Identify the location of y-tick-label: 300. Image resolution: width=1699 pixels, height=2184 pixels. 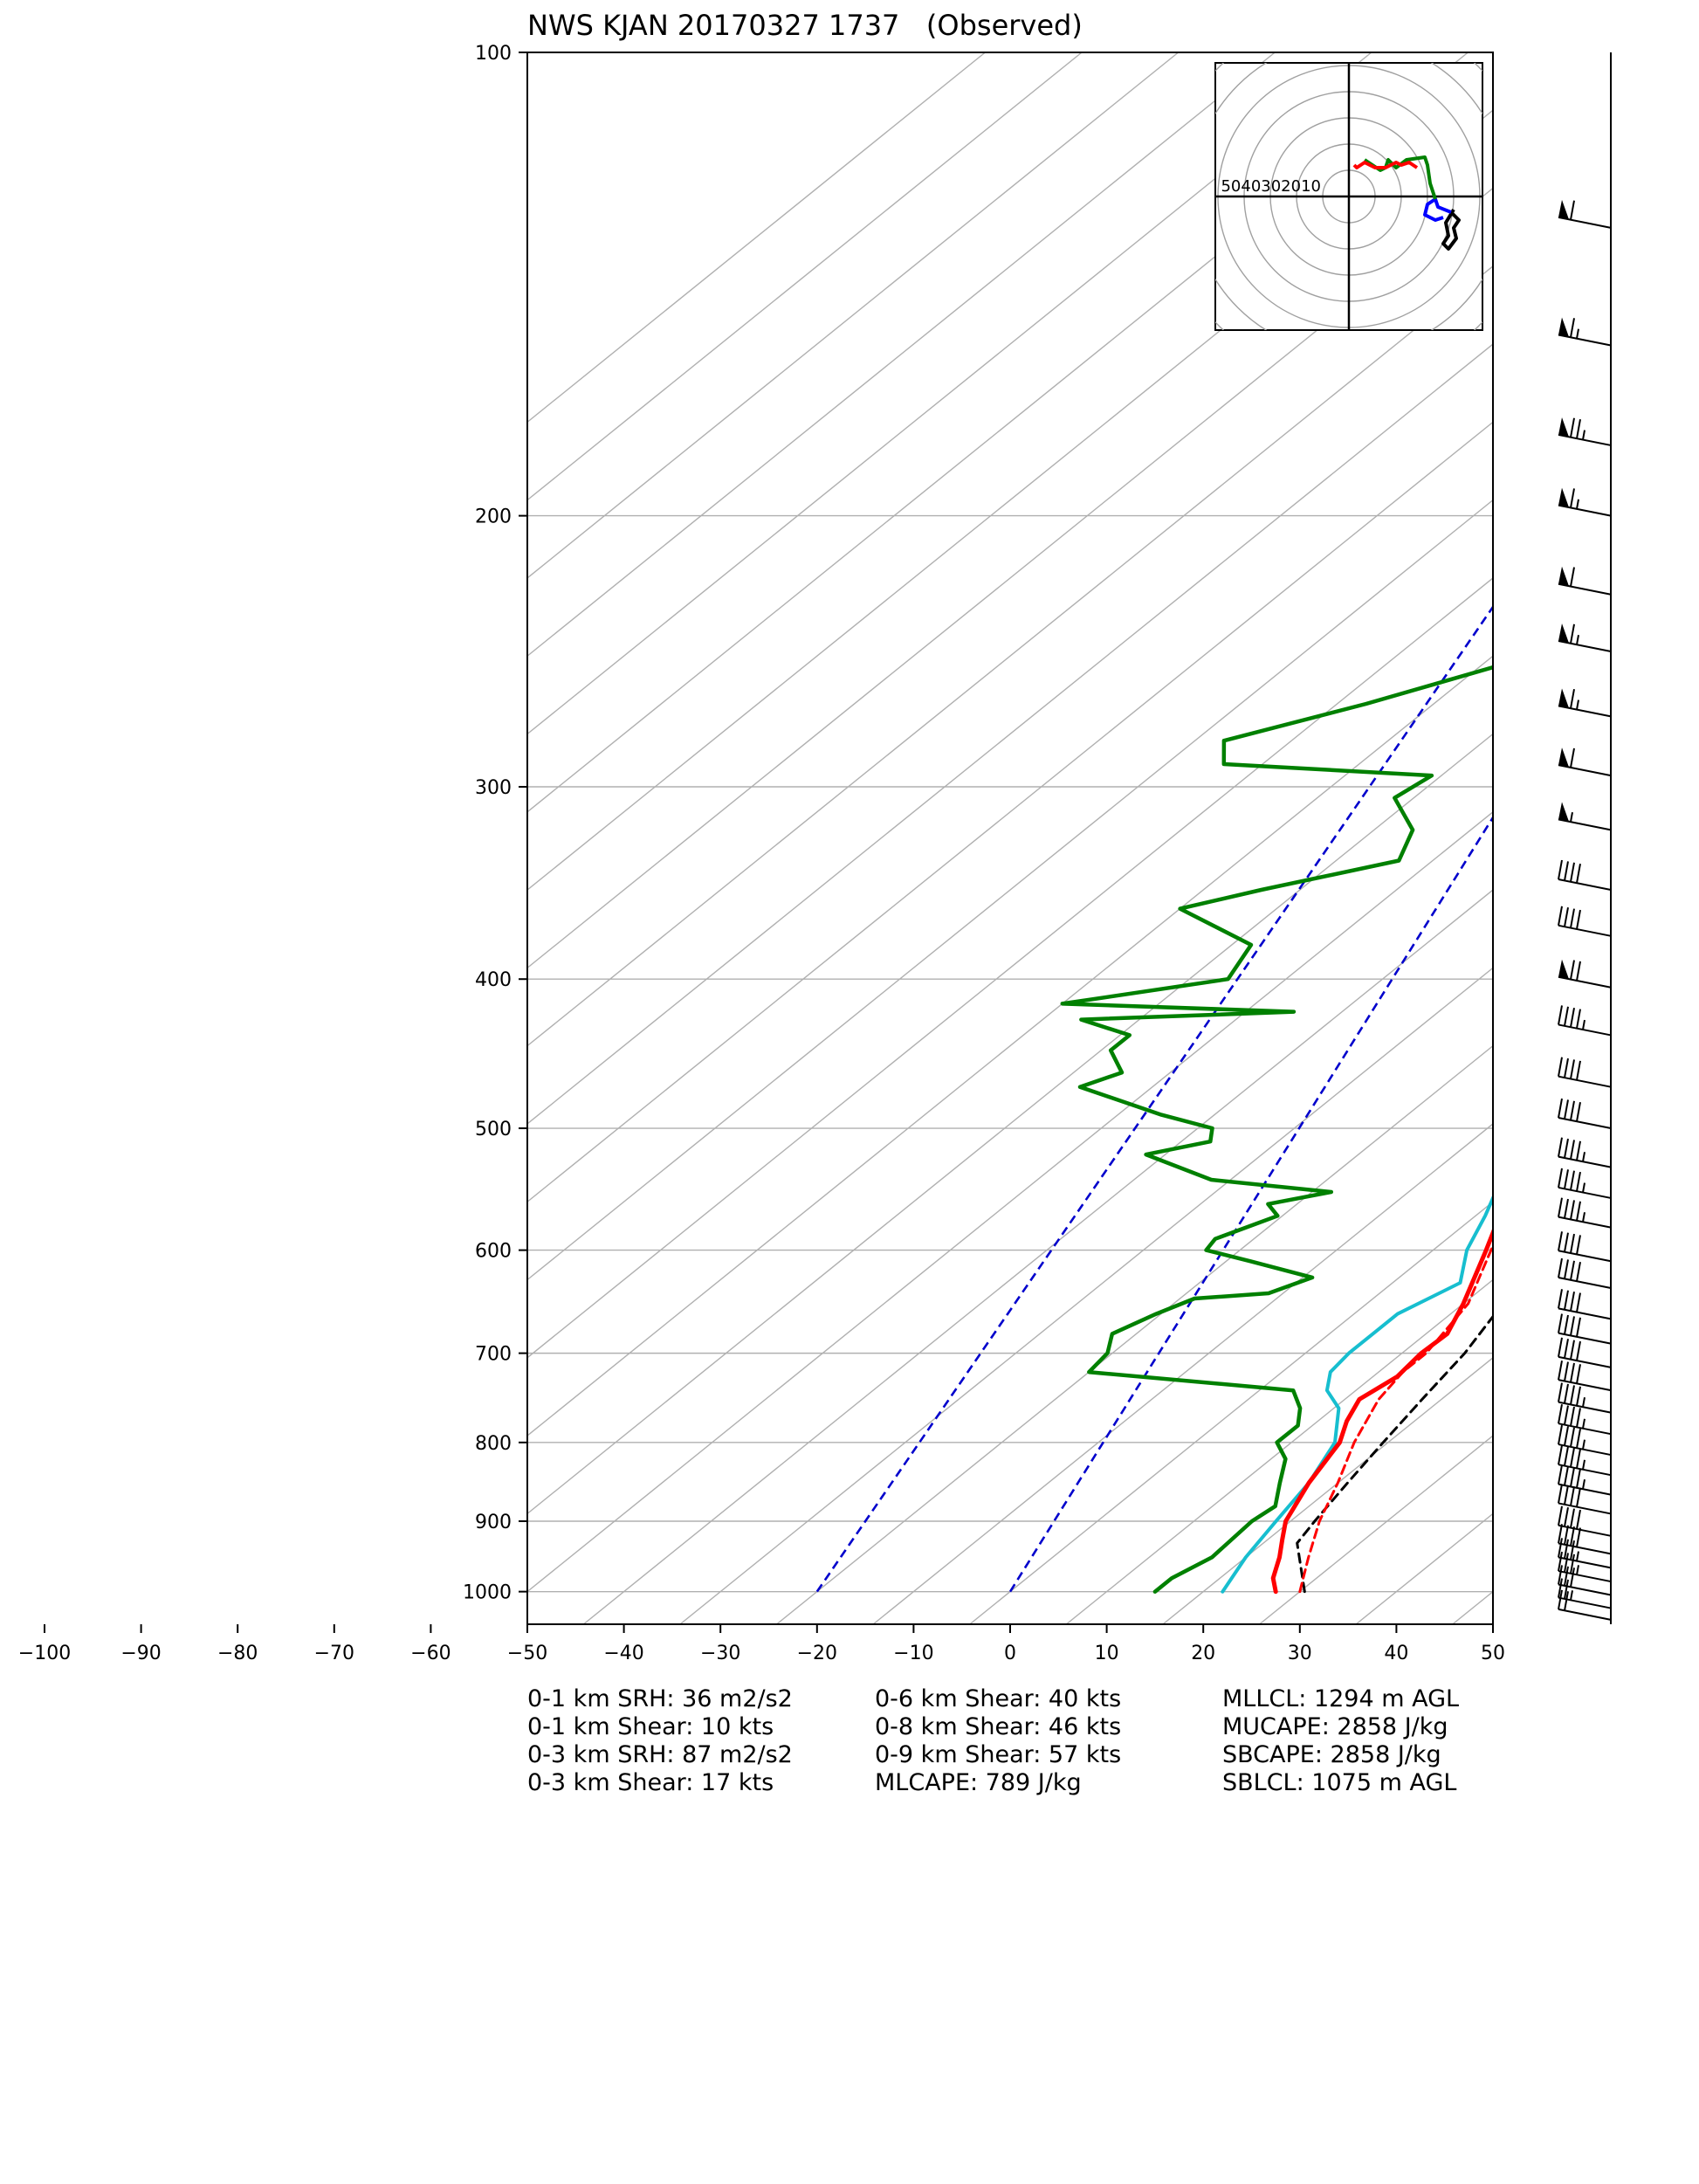
(493, 788).